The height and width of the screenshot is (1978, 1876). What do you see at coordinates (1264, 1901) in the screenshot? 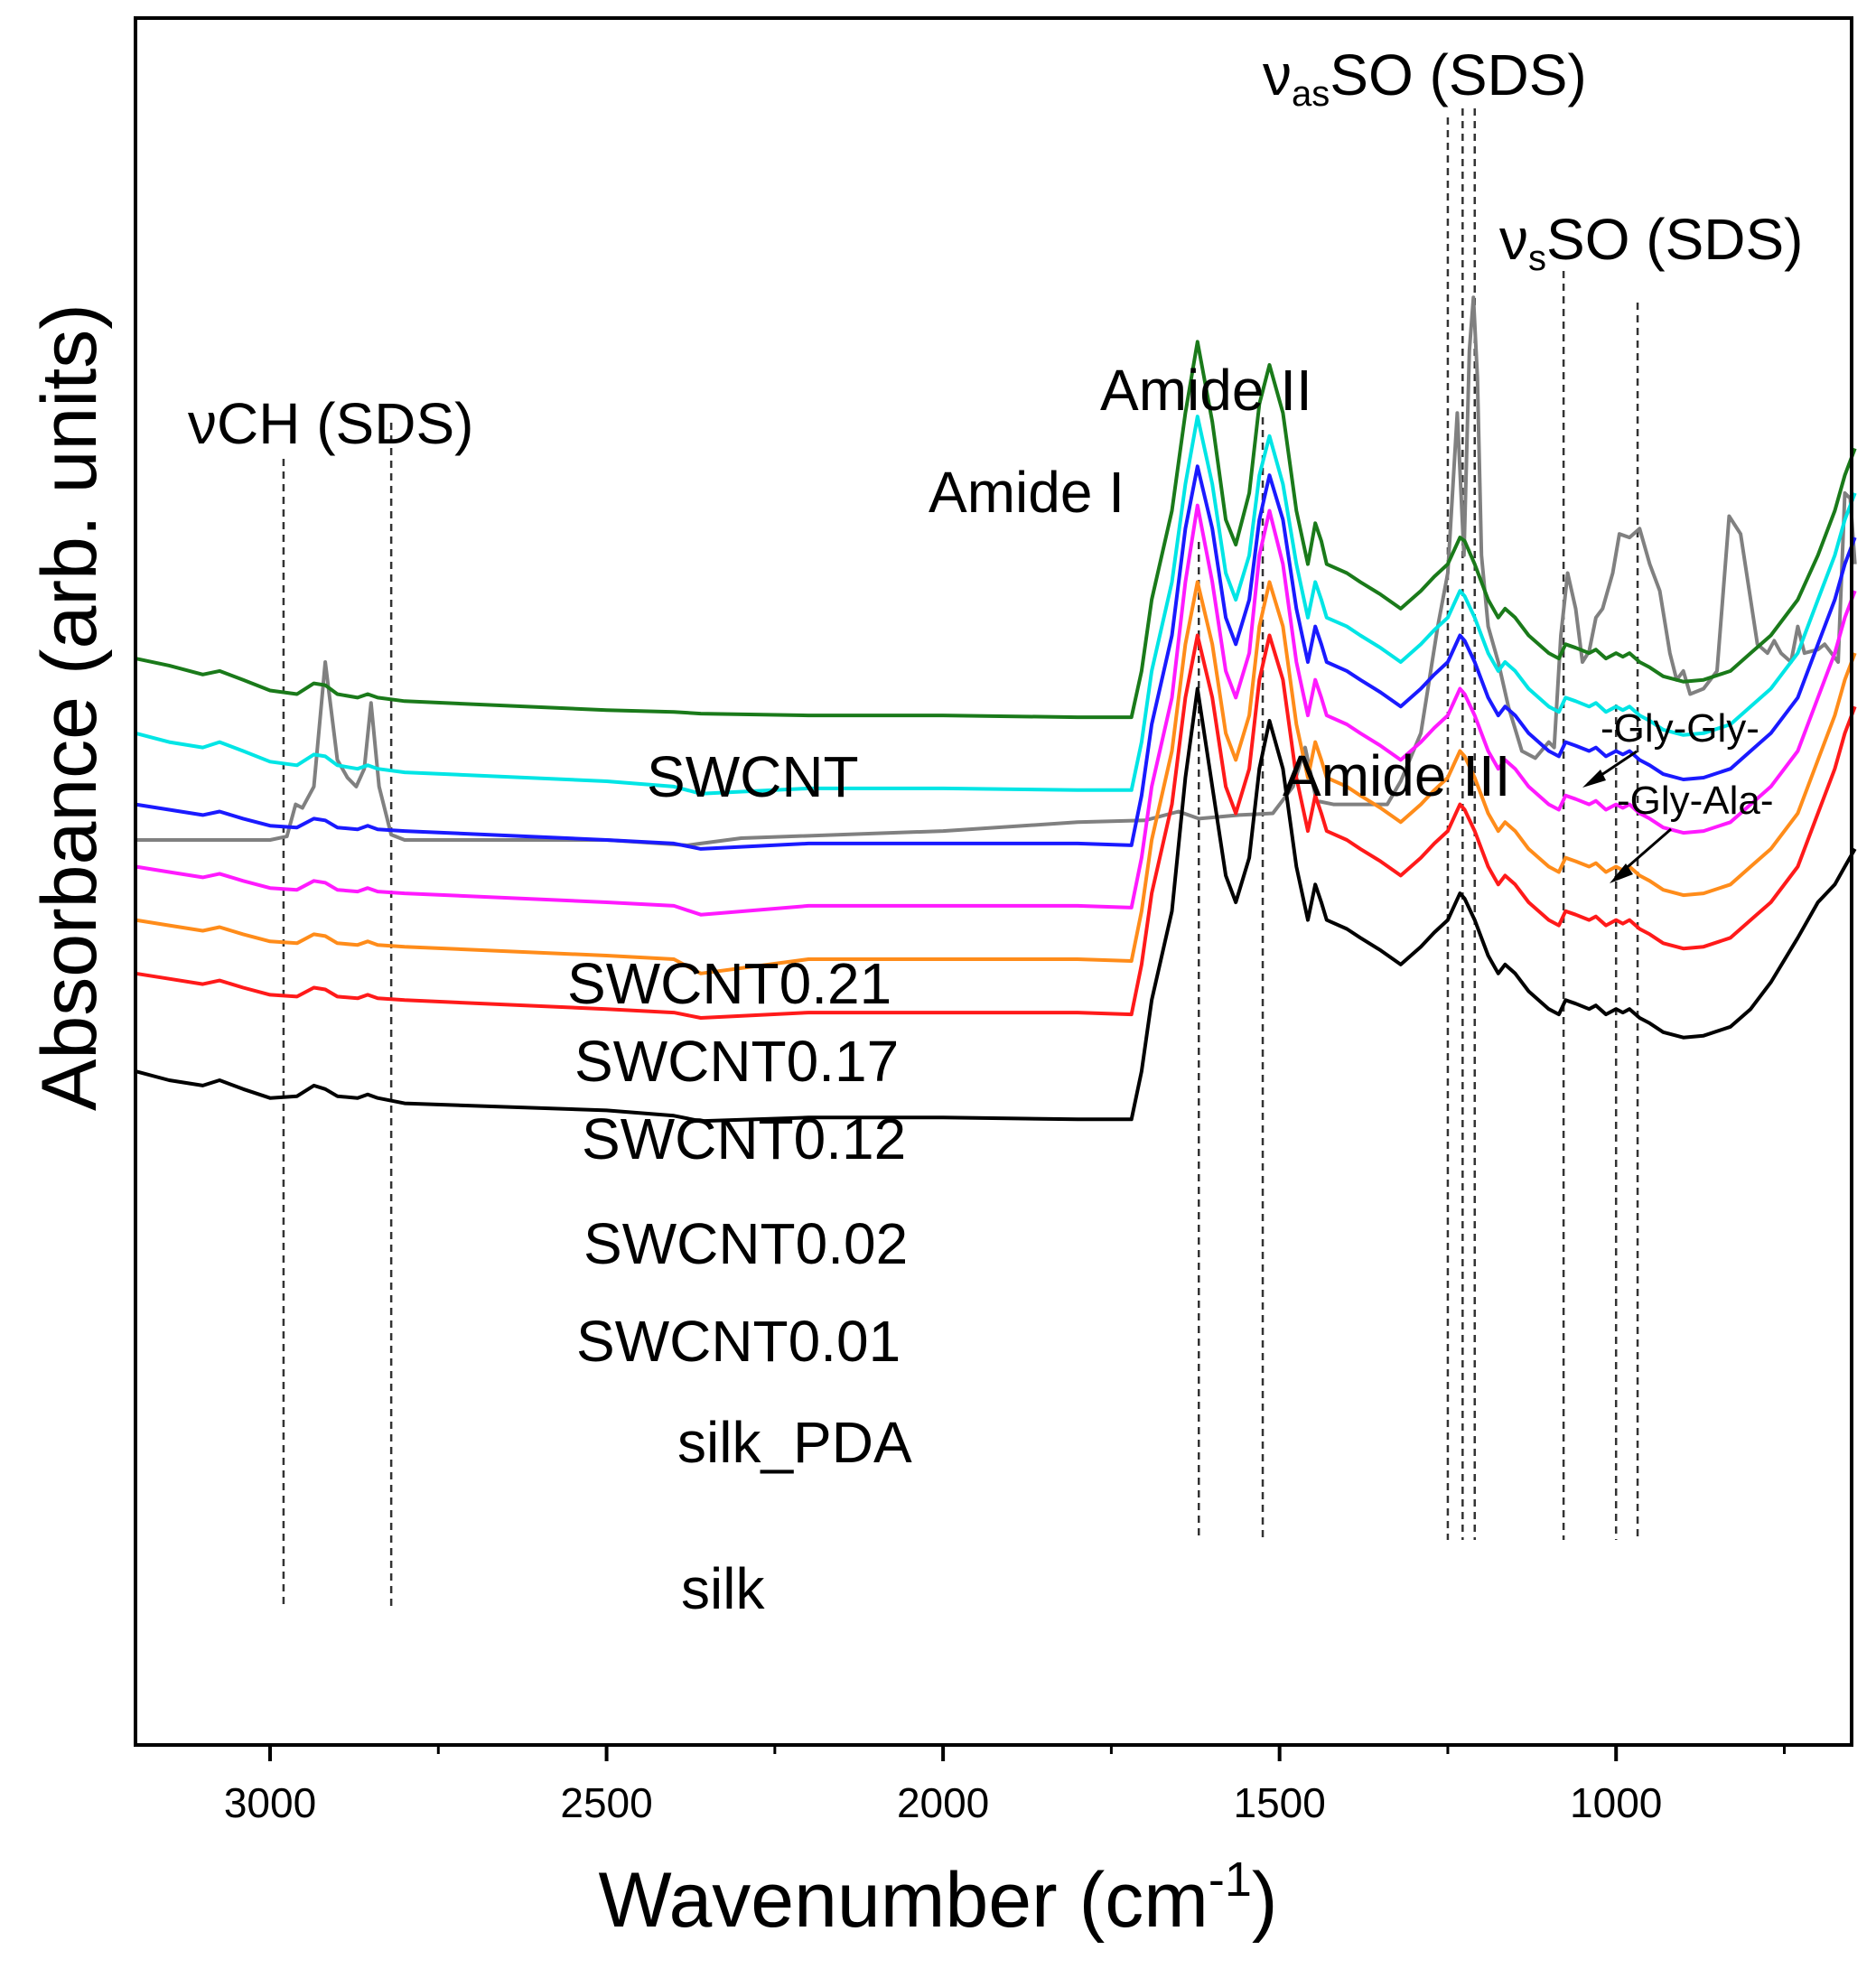
I see `x-axis-label-close: )` at bounding box center [1264, 1901].